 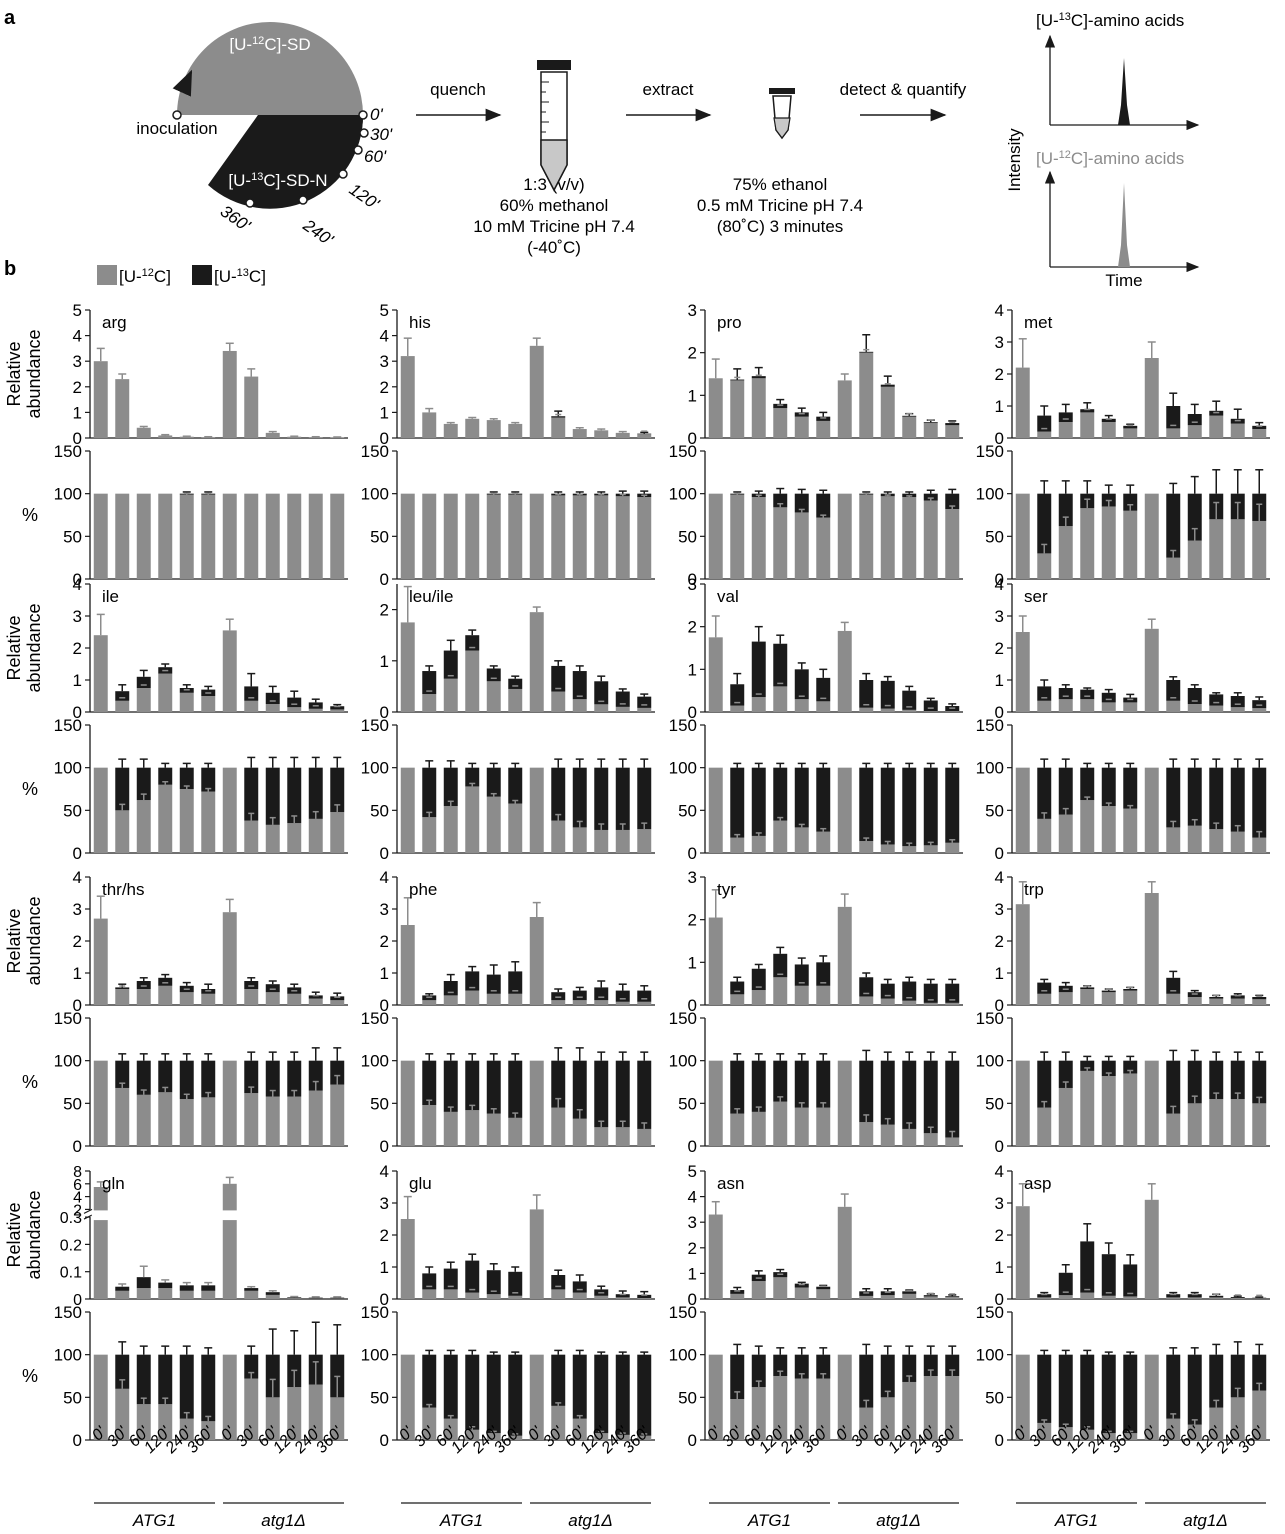 What do you see at coordinates (461, 1520) in the screenshot?
I see `group-label: ATG1` at bounding box center [461, 1520].